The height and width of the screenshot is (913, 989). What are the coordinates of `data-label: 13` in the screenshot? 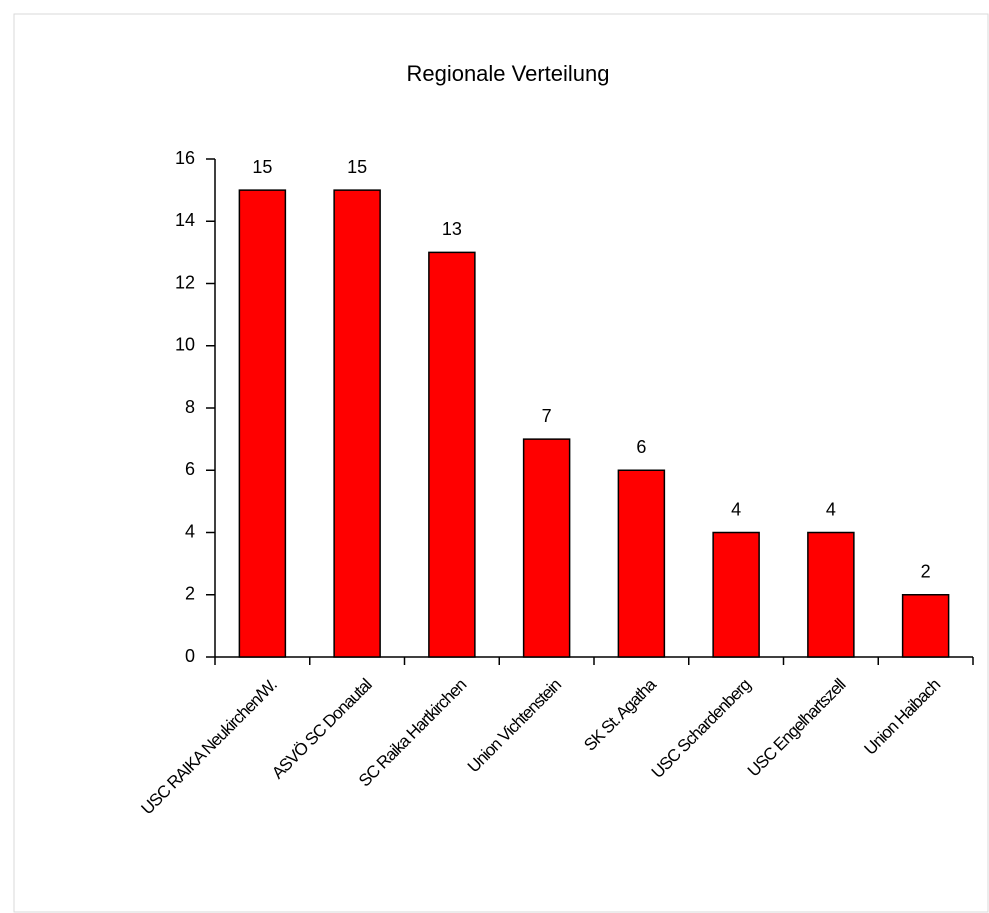 It's located at (452, 229).